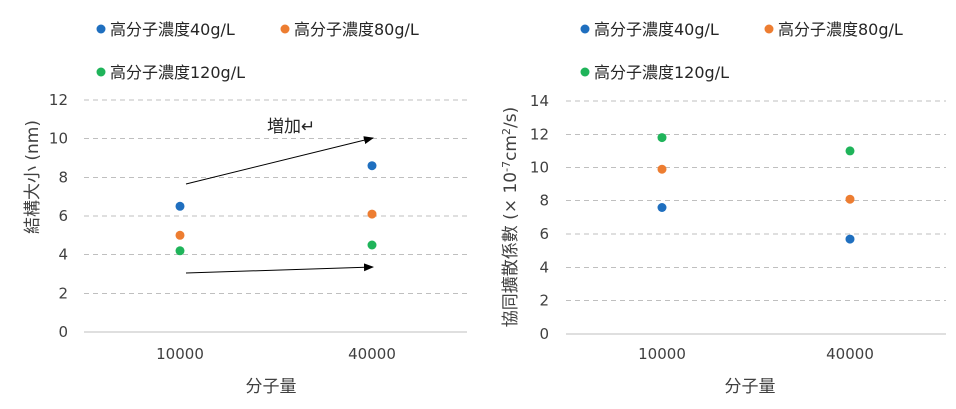 The width and height of the screenshot is (956, 409). Describe the element at coordinates (750, 387) in the screenshot. I see `right-x-axis-title: 分子量` at that location.